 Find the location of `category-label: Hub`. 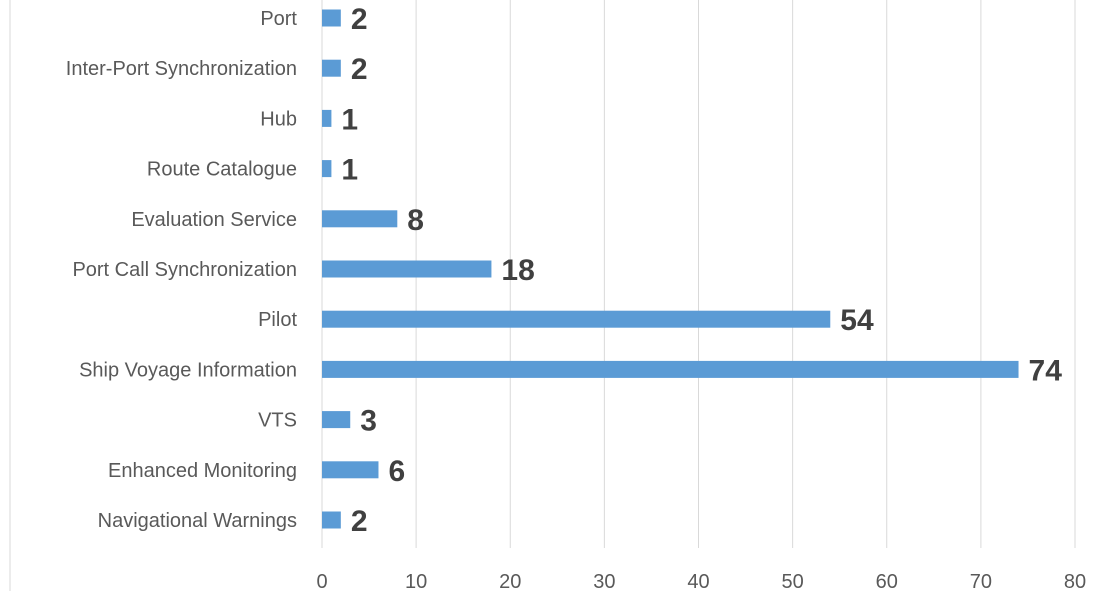

category-label: Hub is located at coordinates (278, 119).